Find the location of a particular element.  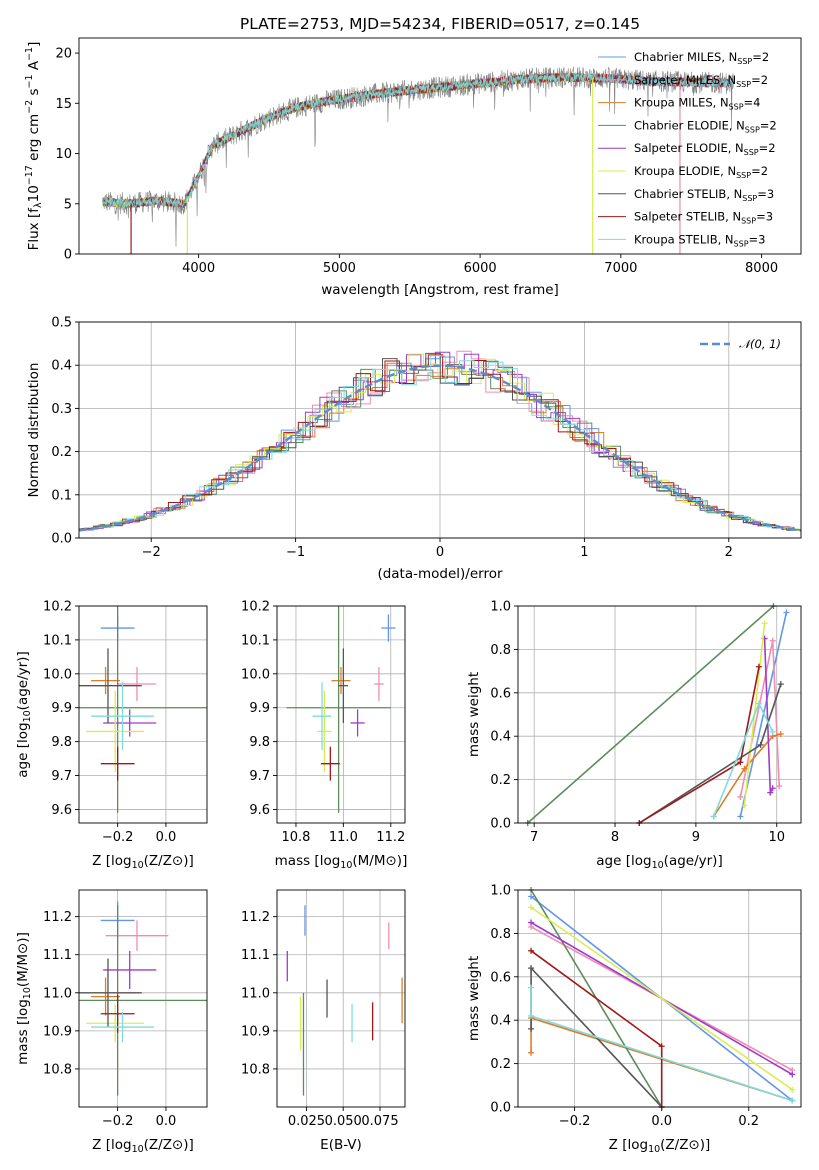

x-tick-label: 8 is located at coordinates (615, 837).